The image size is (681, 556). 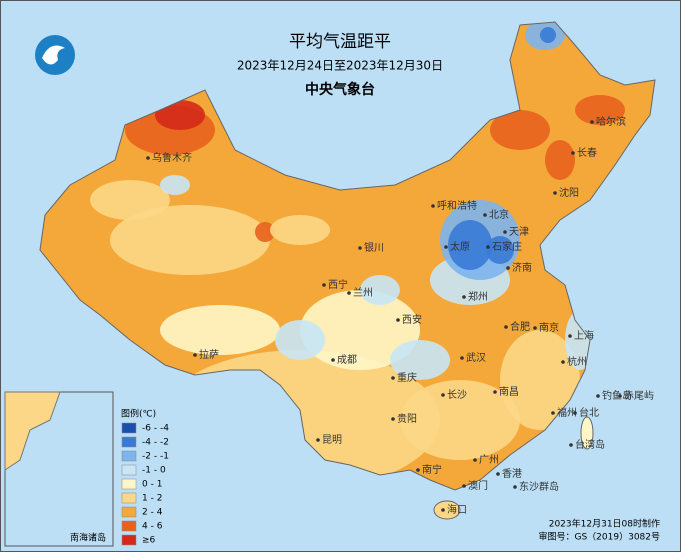 I want to click on legend-label: 4 - 6, so click(x=152, y=527).